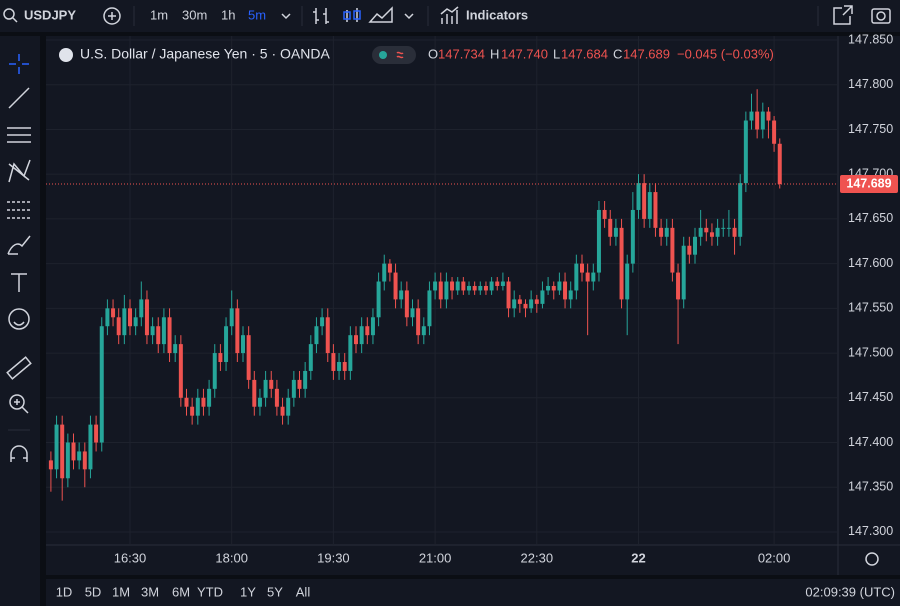 The image size is (900, 606). Describe the element at coordinates (19, 98) in the screenshot. I see `trendline-tool` at that location.